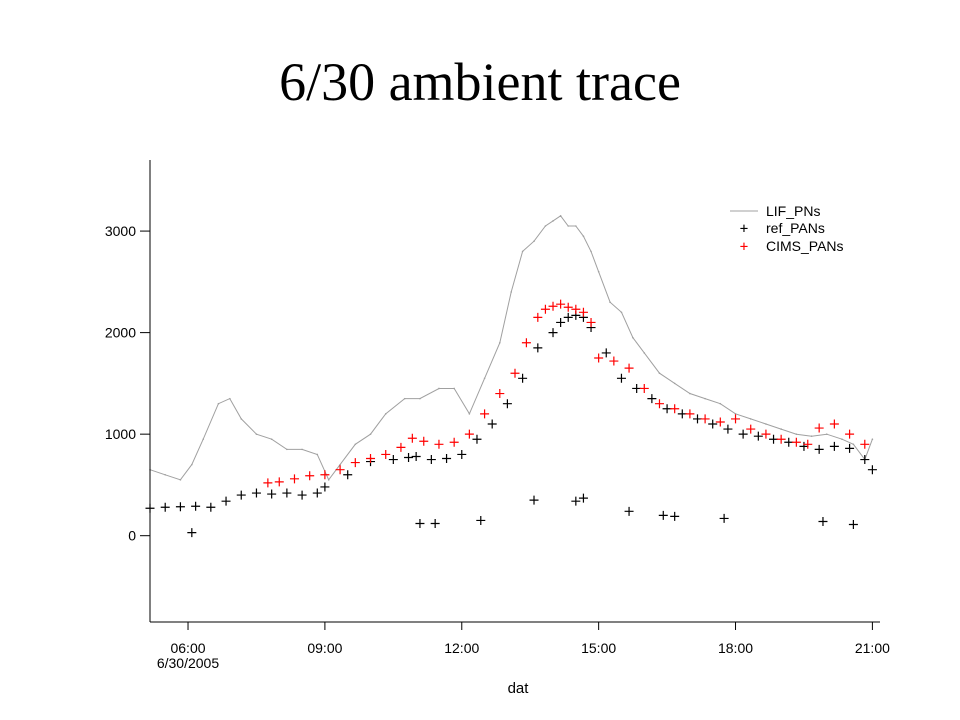 This screenshot has width=960, height=720. Describe the element at coordinates (120, 333) in the screenshot. I see `y-tick-label: 2000` at that location.